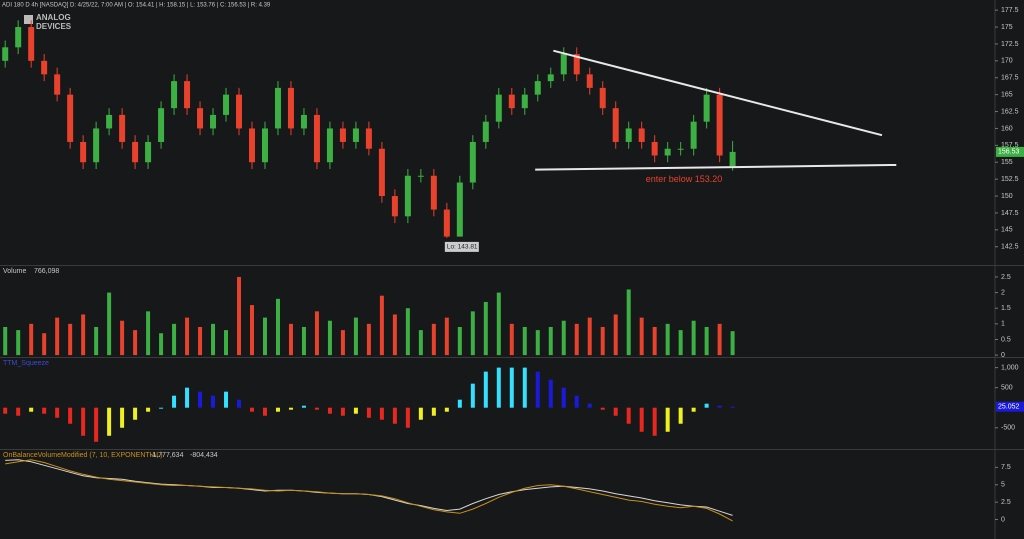 This screenshot has height=539, width=1024. What do you see at coordinates (1010, 367) in the screenshot?
I see `y-tick-label: 1,000` at bounding box center [1010, 367].